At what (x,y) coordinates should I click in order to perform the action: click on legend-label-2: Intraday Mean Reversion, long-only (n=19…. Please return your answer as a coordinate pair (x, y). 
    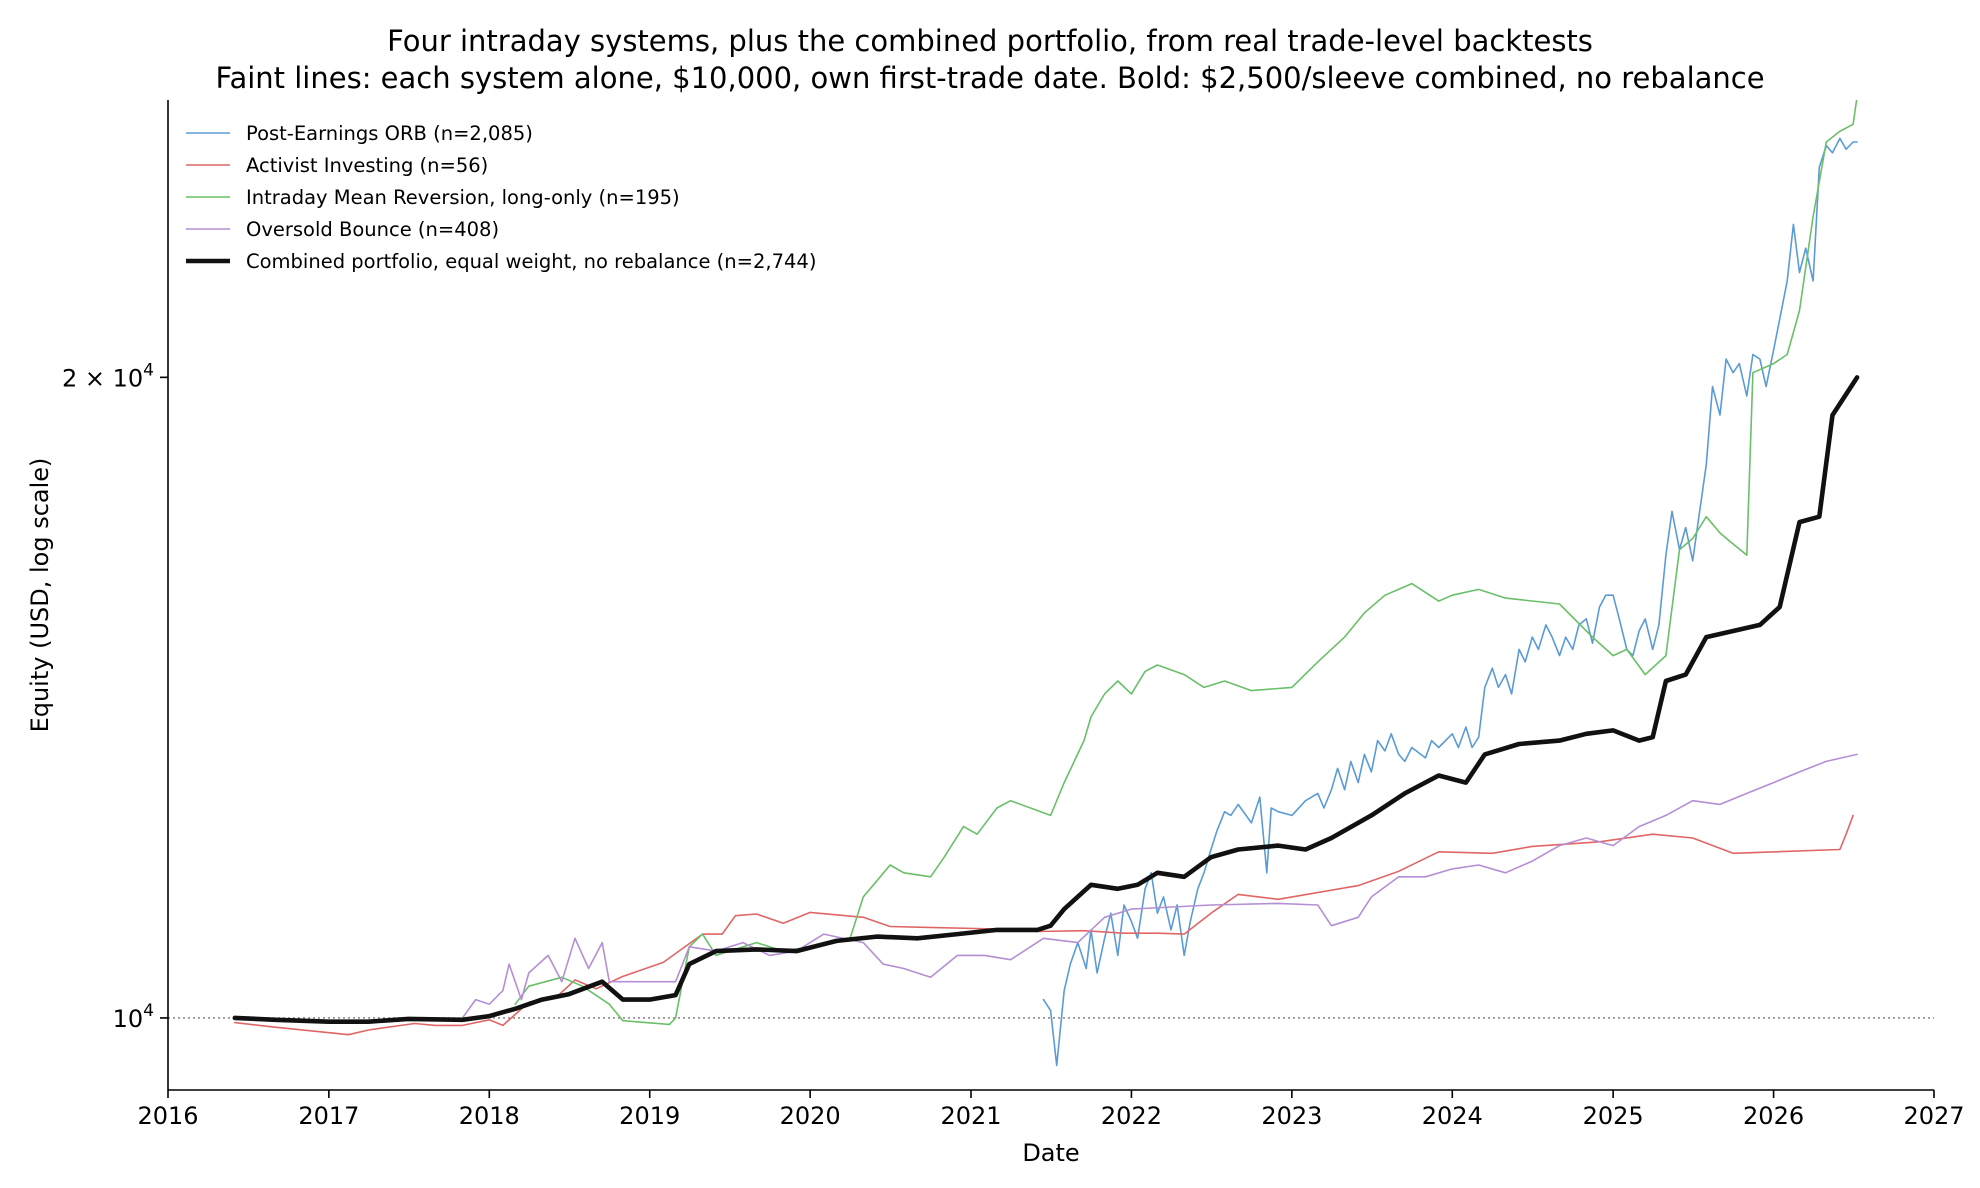
    Looking at the image, I should click on (463, 197).